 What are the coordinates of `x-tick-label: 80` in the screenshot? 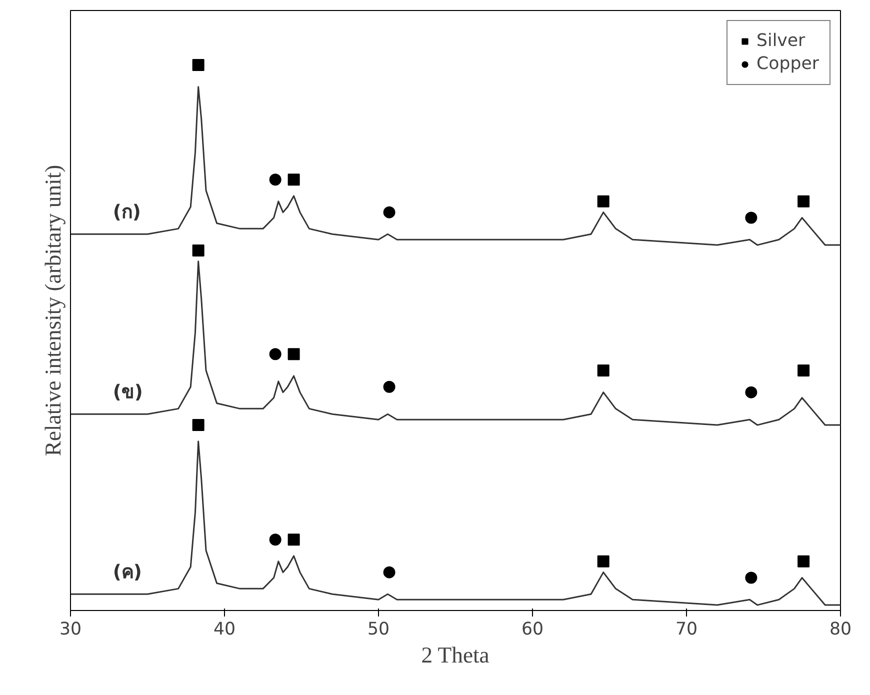 It's located at (840, 630).